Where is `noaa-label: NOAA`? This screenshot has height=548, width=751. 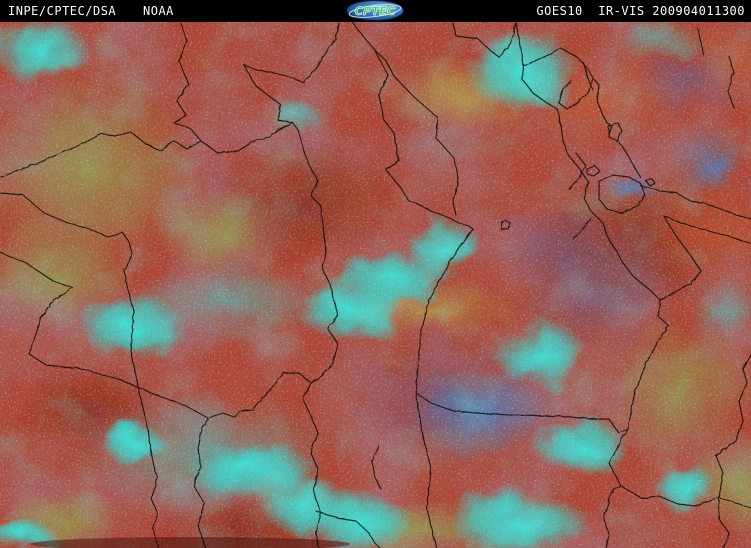
noaa-label: NOAA is located at coordinates (158, 11).